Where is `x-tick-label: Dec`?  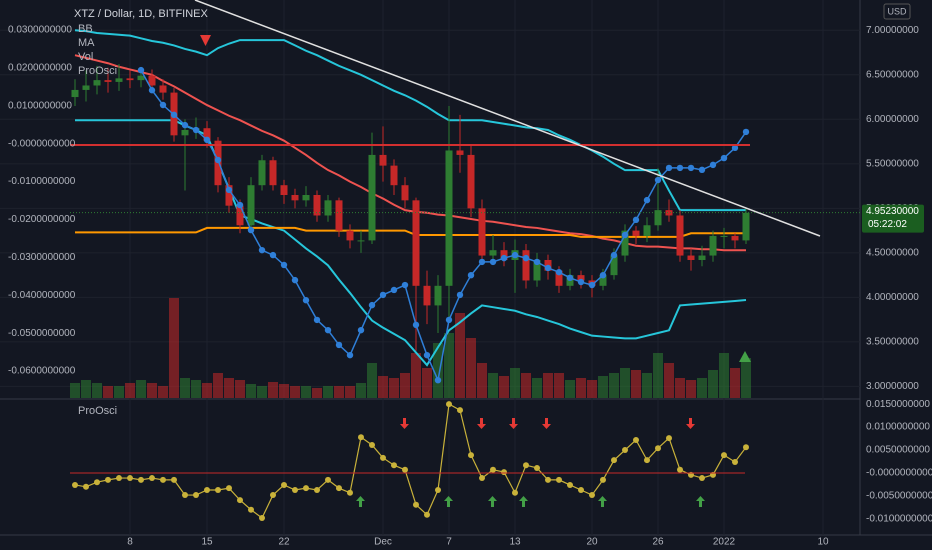 x-tick-label: Dec is located at coordinates (383, 542).